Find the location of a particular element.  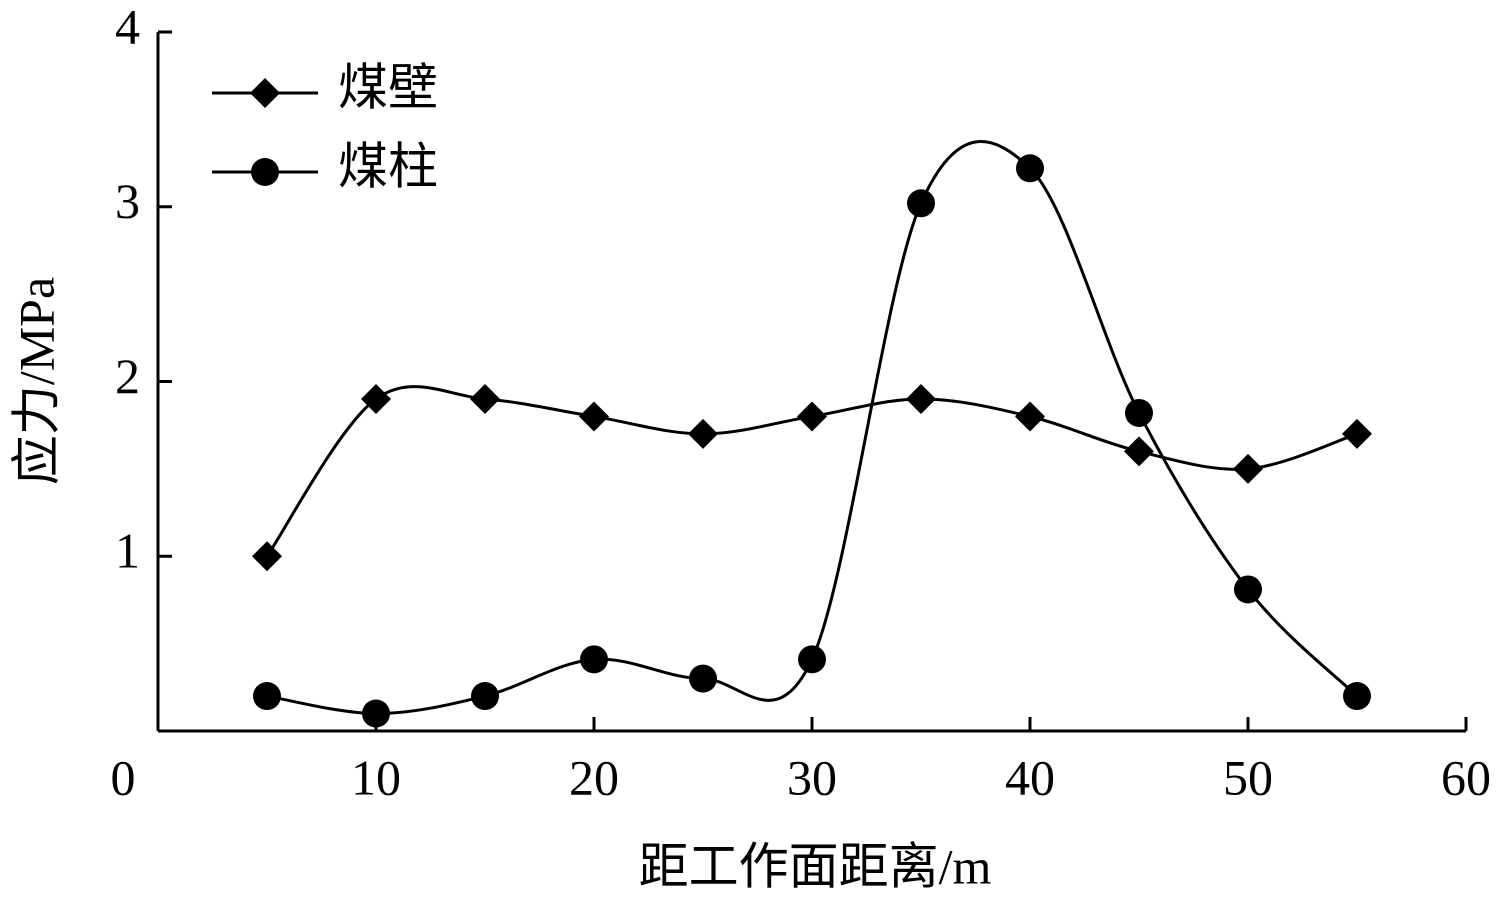

x-tick-label: 60 is located at coordinates (1466, 777).